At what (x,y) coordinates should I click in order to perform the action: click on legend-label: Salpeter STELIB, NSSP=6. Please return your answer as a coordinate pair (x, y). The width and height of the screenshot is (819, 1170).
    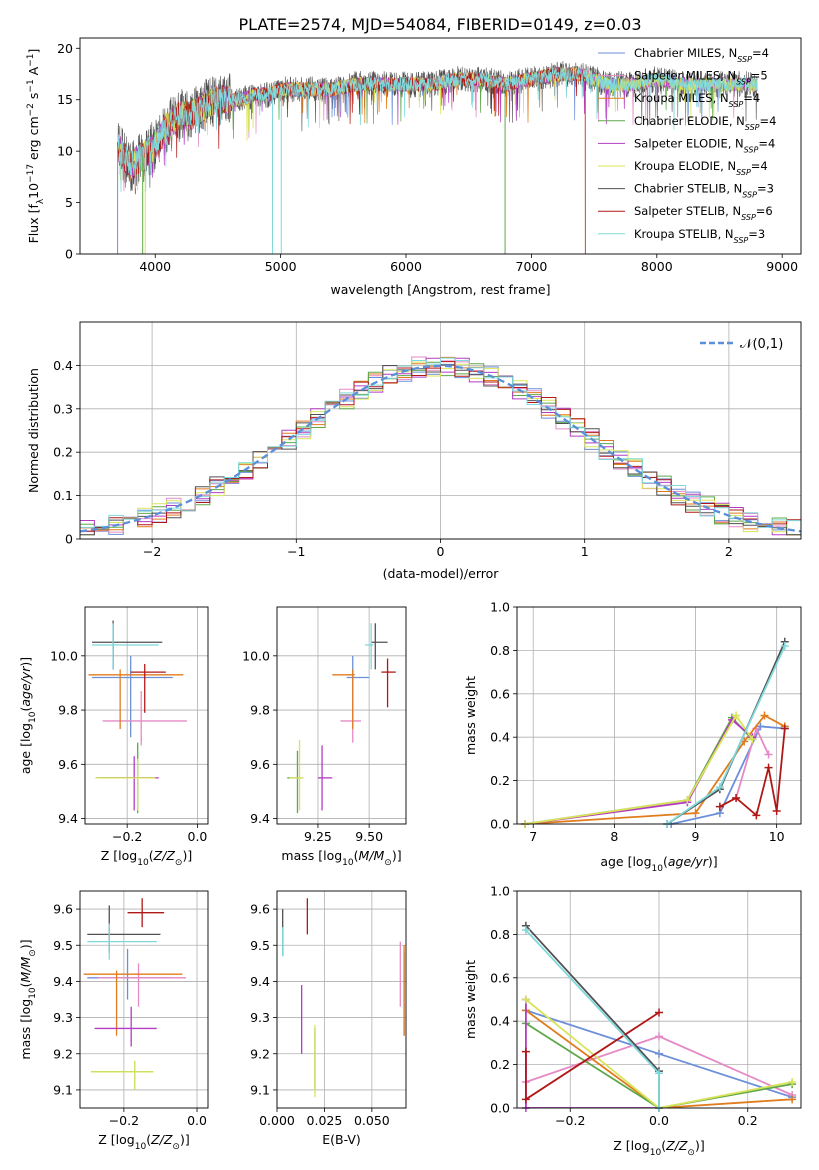
    Looking at the image, I should click on (703, 213).